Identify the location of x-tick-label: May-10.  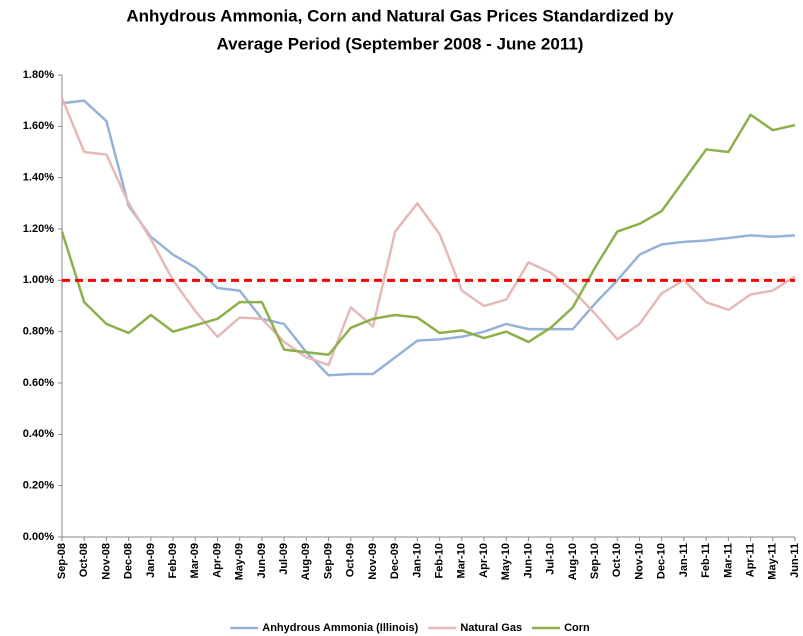
(506, 561).